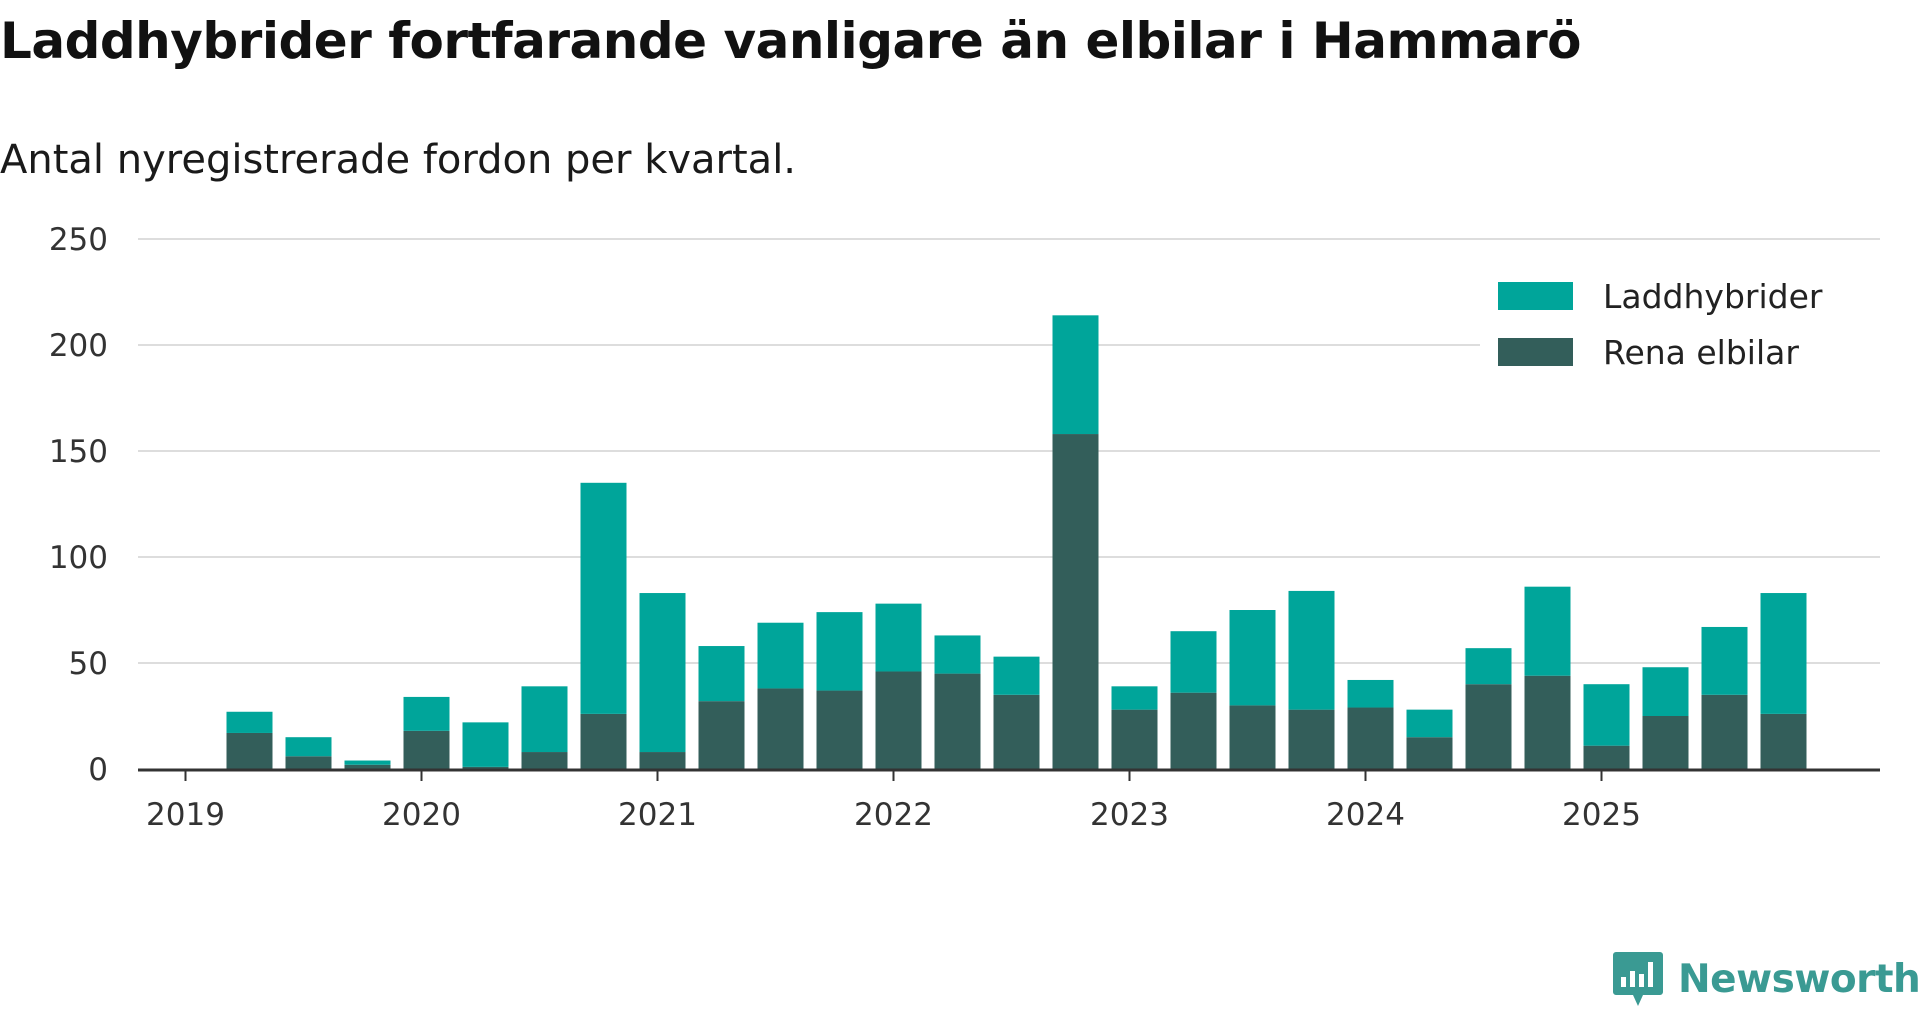 Image resolution: width=1920 pixels, height=1010 pixels. I want to click on x-axis-ticks: 2019 2020 2021 2022 2023 2024 2025, so click(893, 801).